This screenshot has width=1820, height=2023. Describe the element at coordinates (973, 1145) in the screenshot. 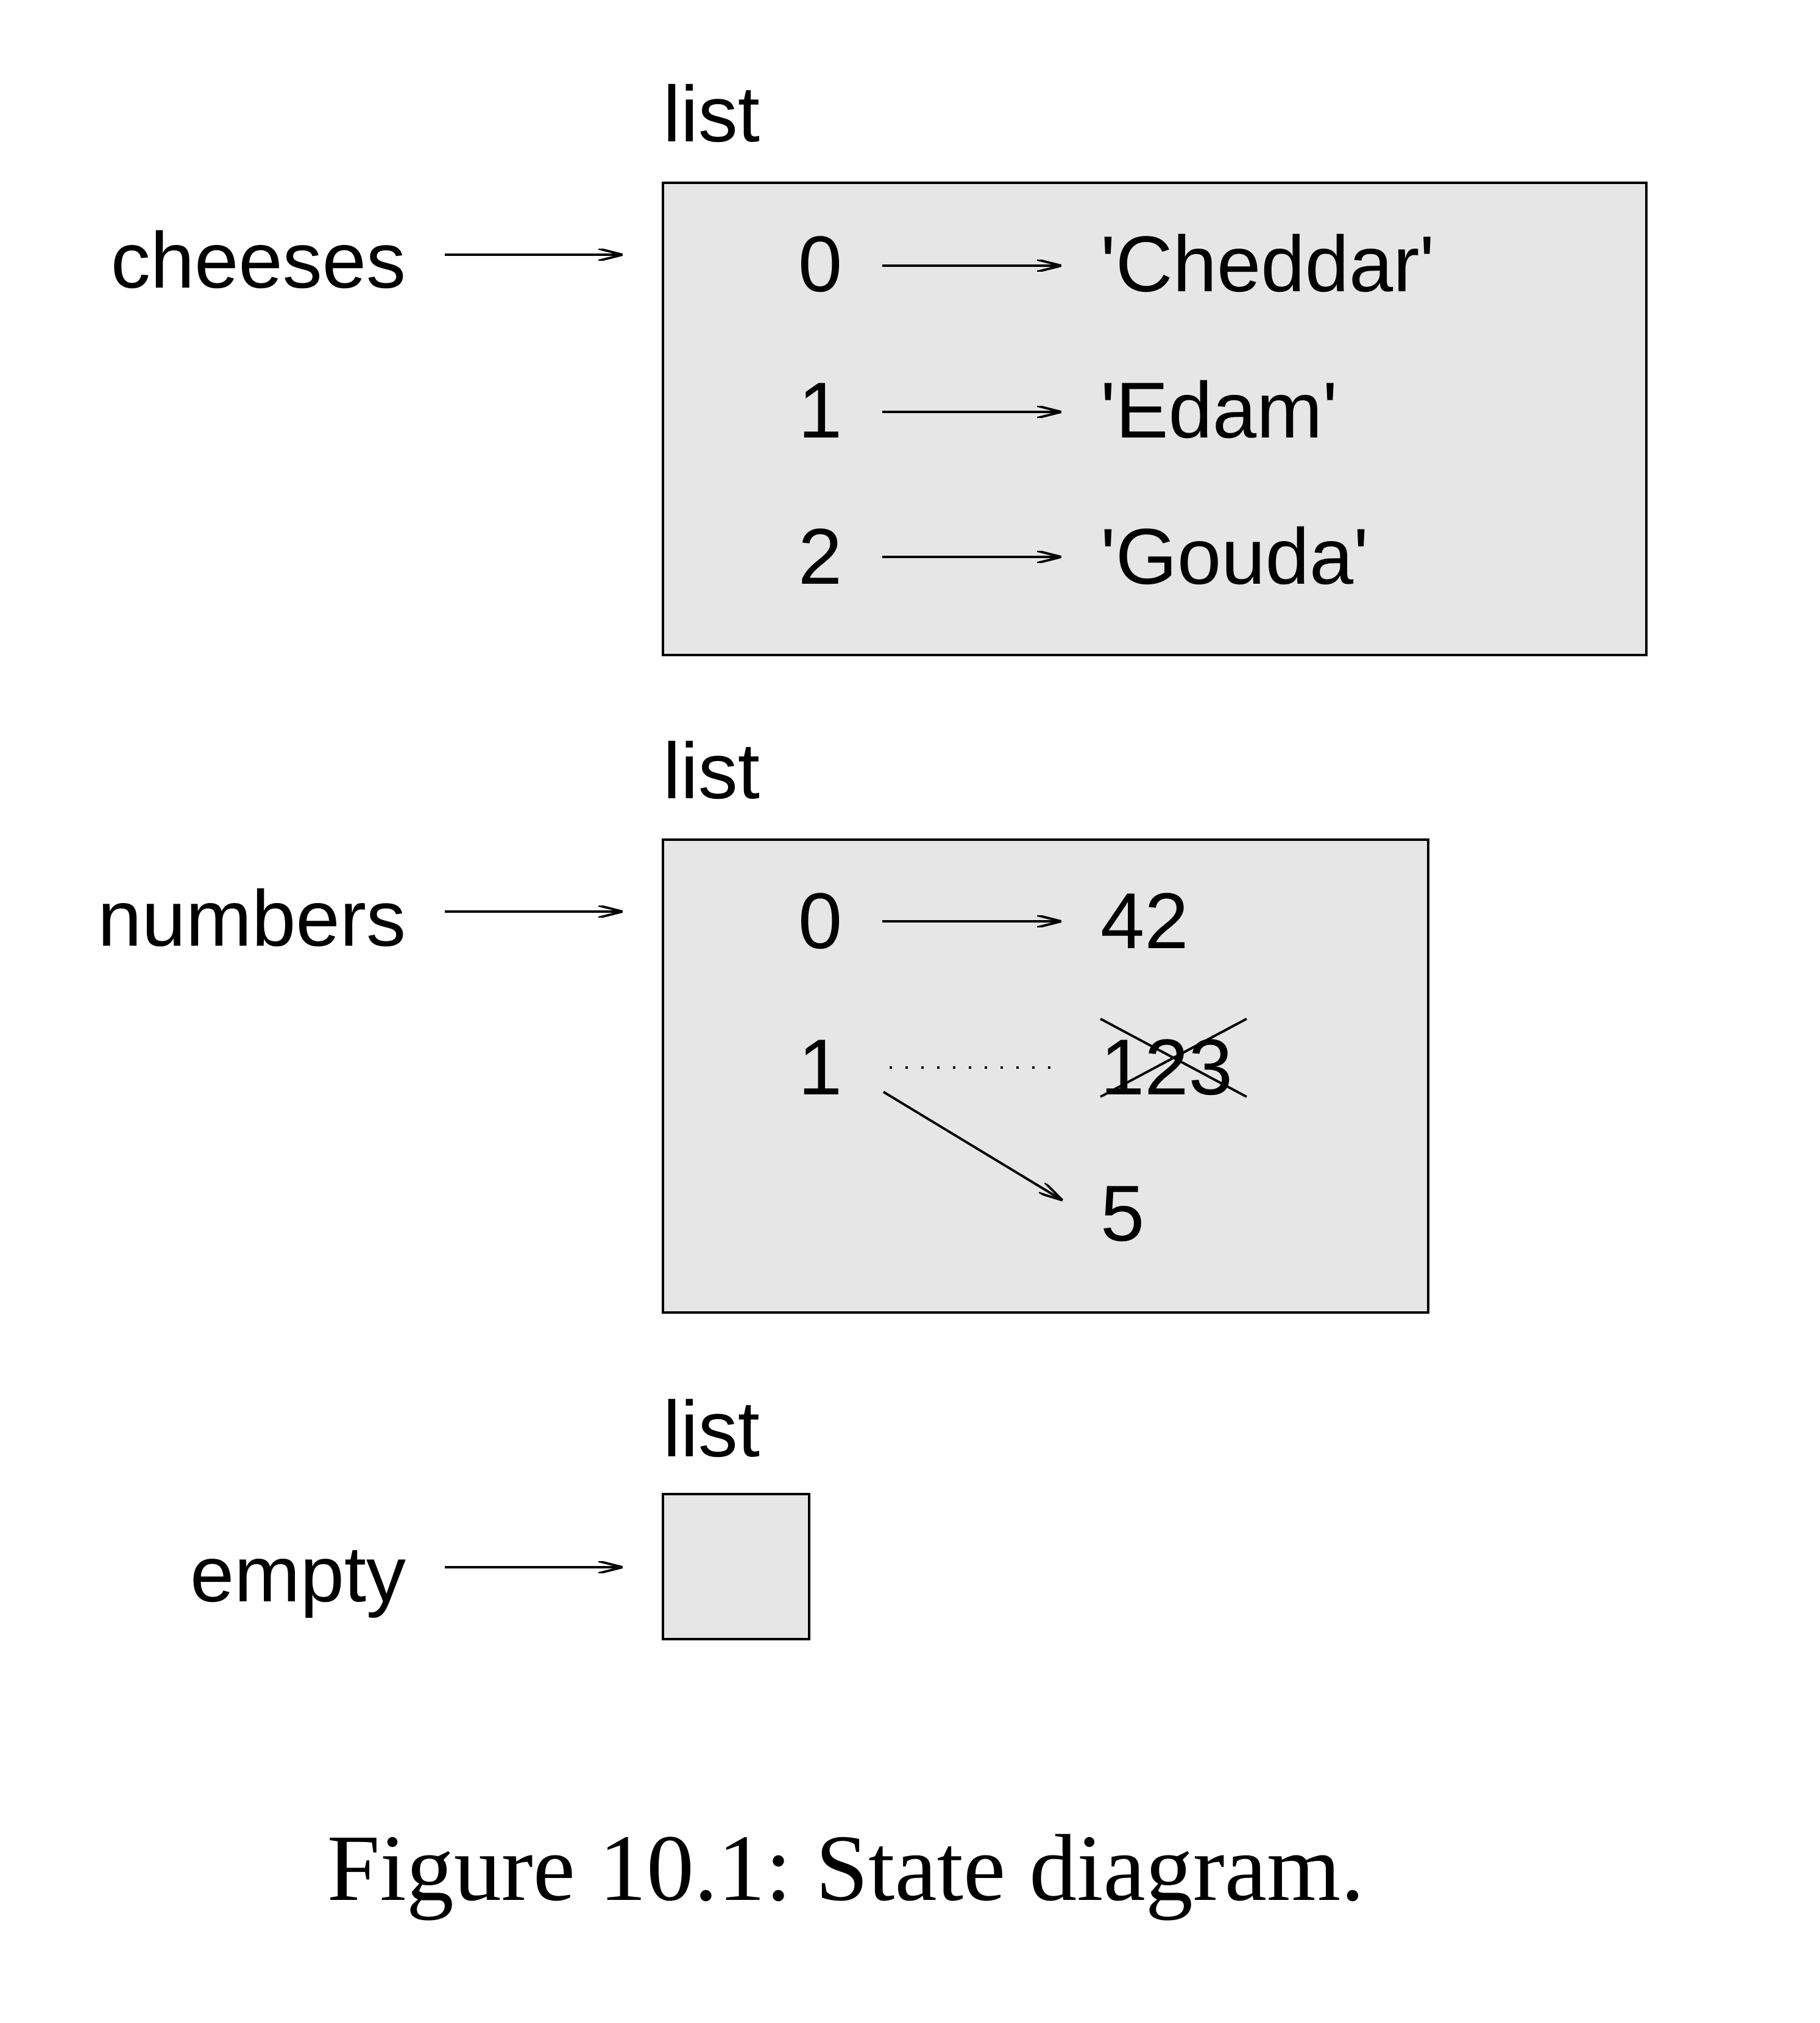

I see `element-arrow` at that location.